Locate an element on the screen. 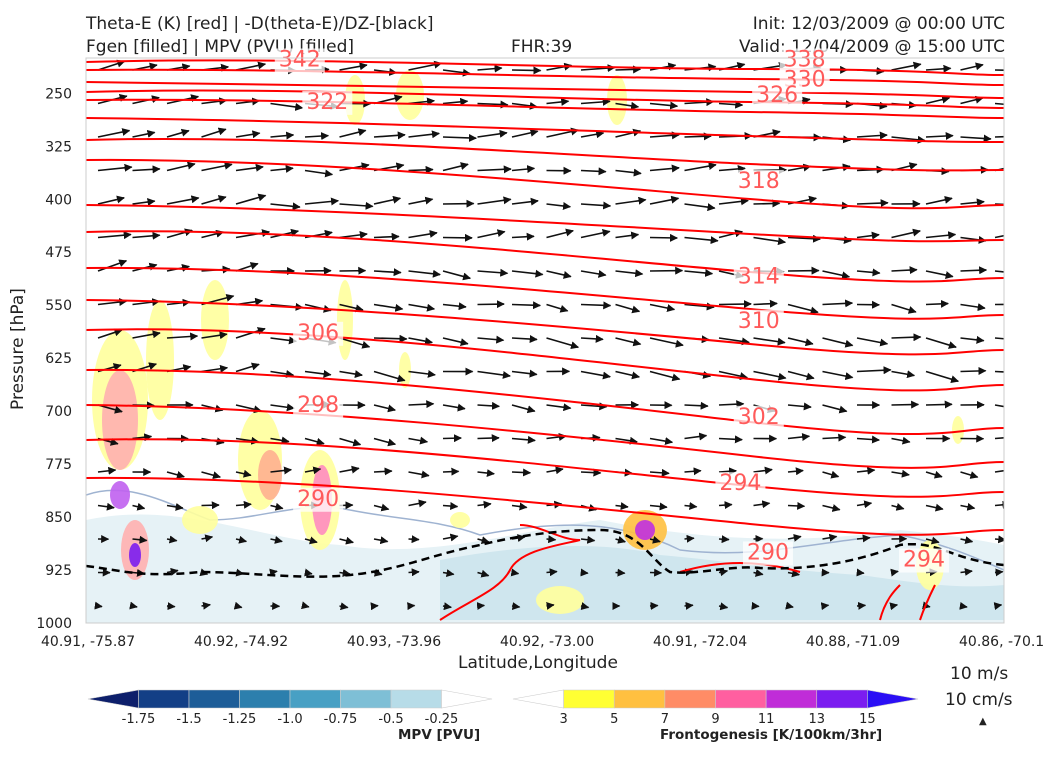  fgen-colorbar-tick: 3 is located at coordinates (563, 719).